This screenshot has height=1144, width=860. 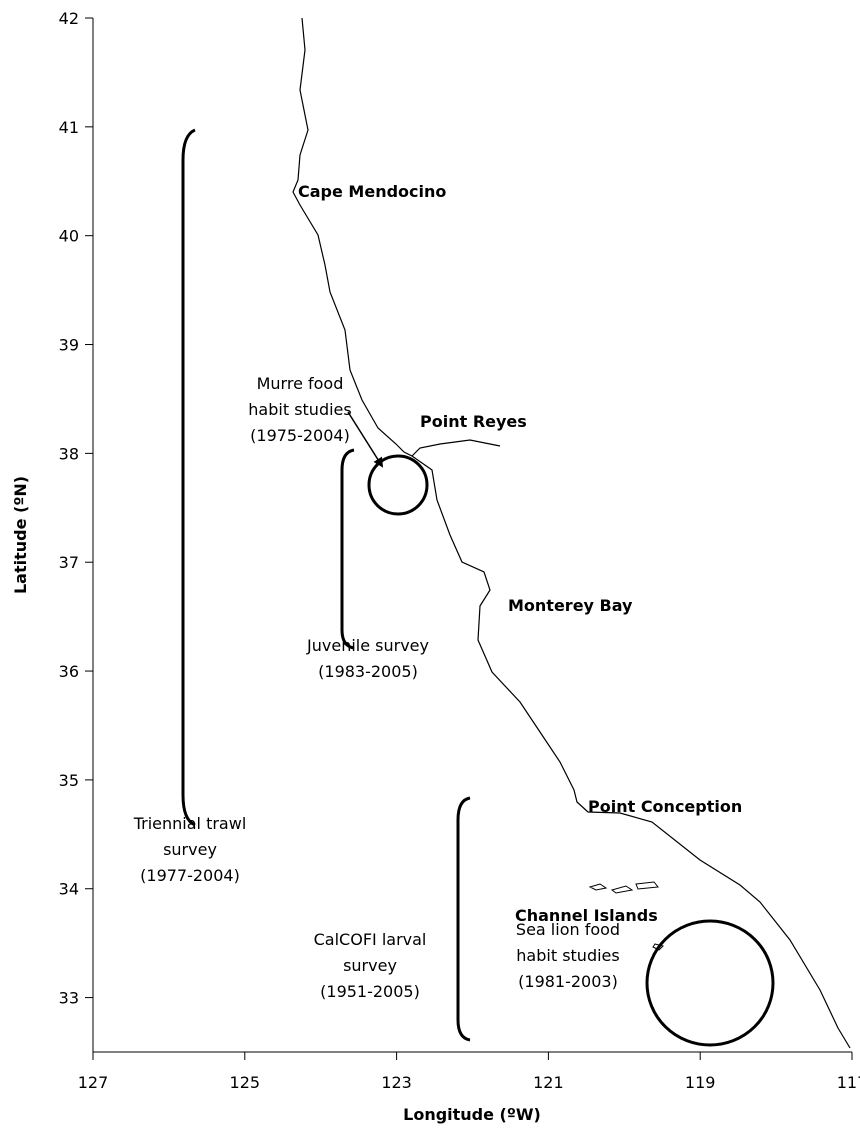 What do you see at coordinates (570, 605) in the screenshot?
I see `place-label: Monterey Bay` at bounding box center [570, 605].